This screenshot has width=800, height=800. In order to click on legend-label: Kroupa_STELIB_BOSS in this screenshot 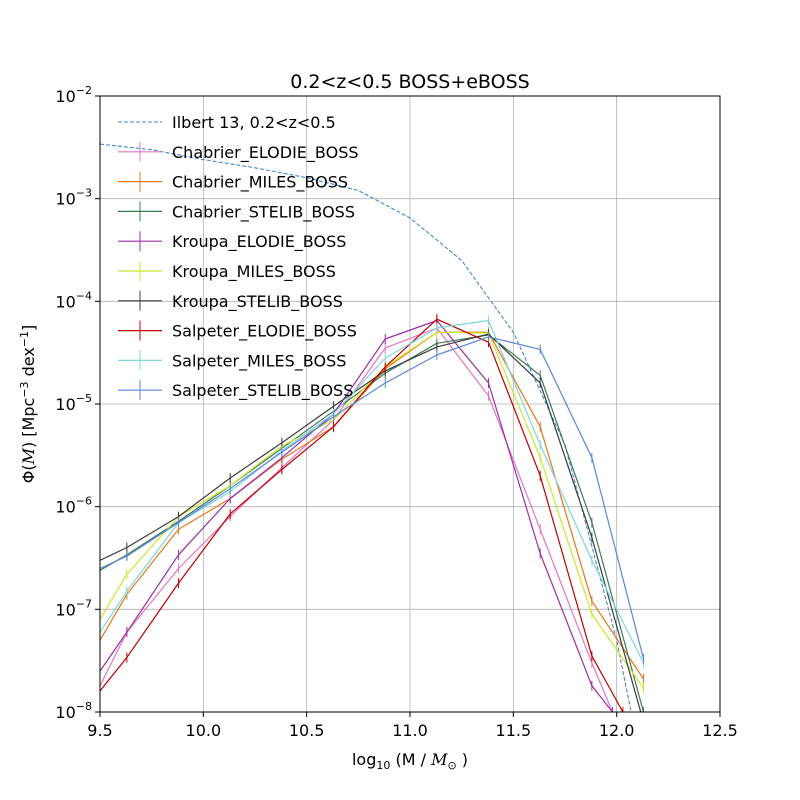, I will do `click(257, 302)`.